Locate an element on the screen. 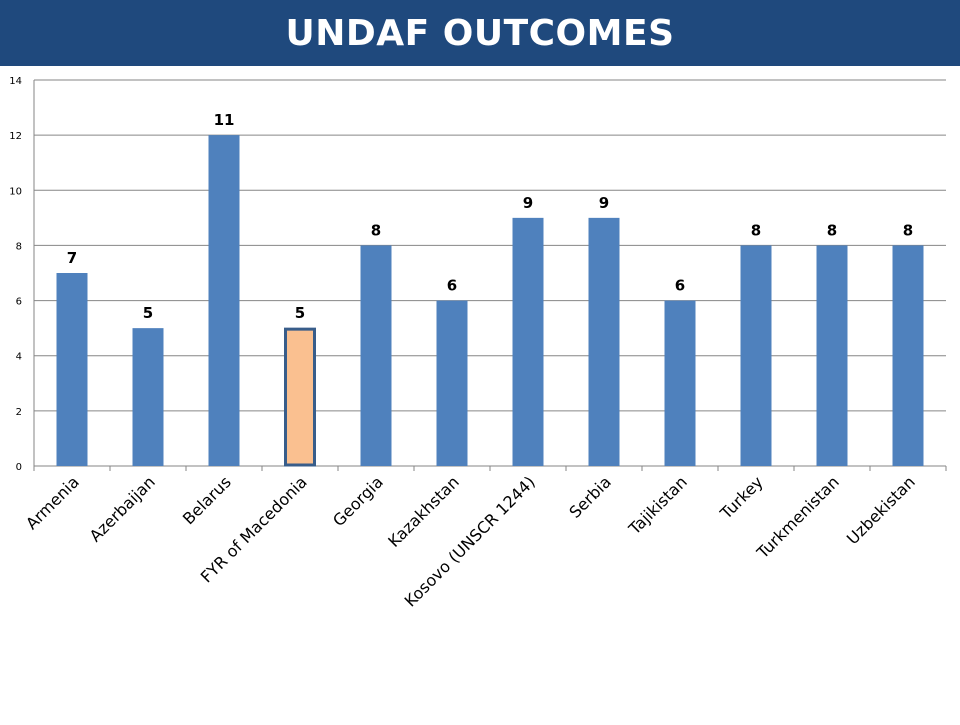 Image resolution: width=960 pixels, height=725 pixels. page-title: UNDAF OUTCOMES is located at coordinates (480, 33).